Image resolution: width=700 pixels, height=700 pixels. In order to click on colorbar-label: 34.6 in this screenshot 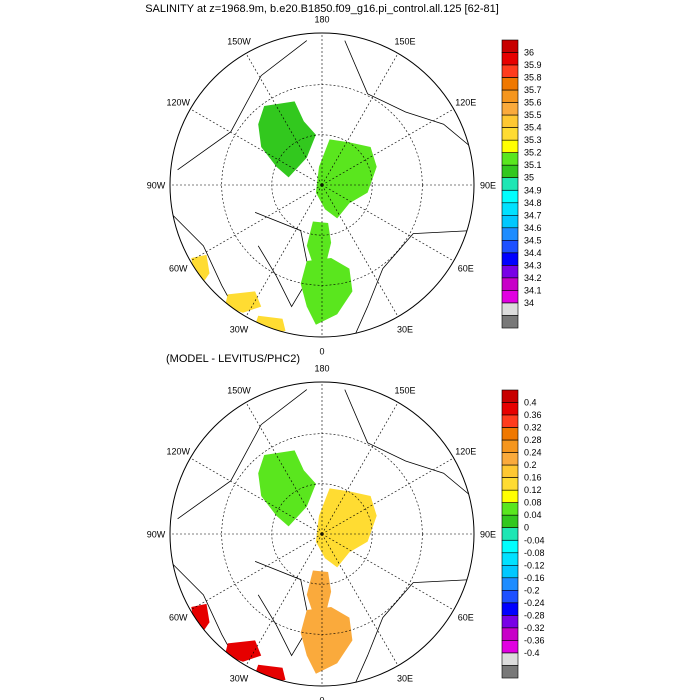, I will do `click(533, 228)`.